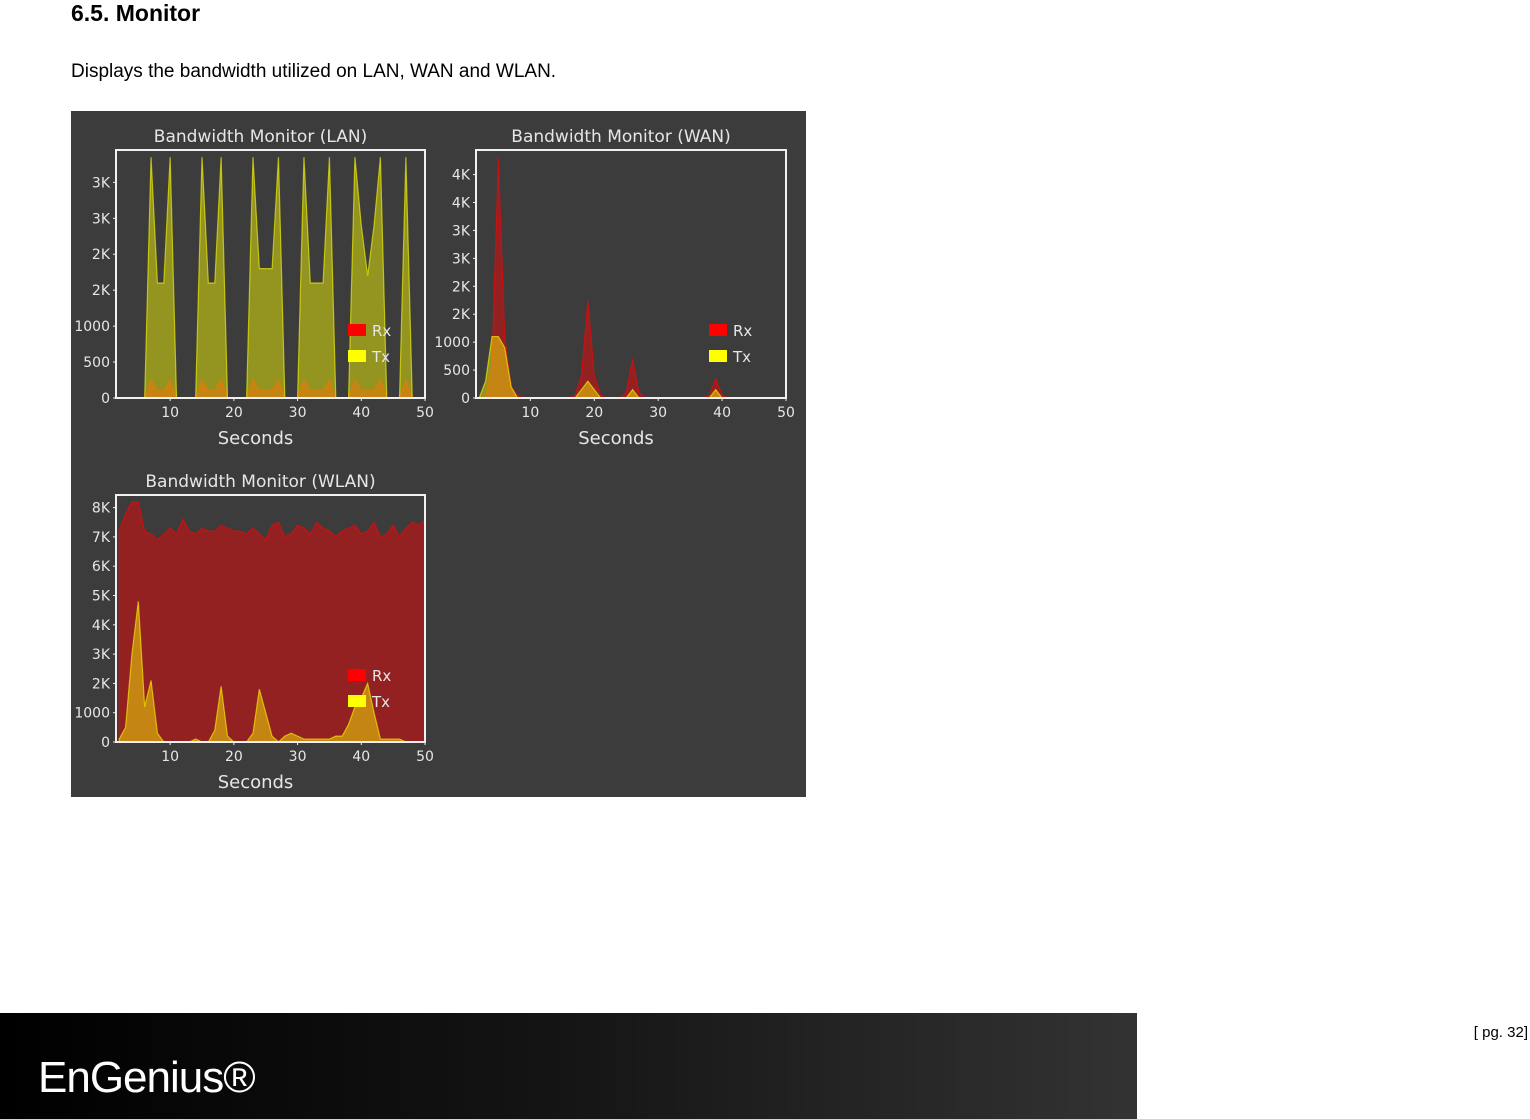  What do you see at coordinates (101, 509) in the screenshot?
I see `y-tick-label: 8K` at bounding box center [101, 509].